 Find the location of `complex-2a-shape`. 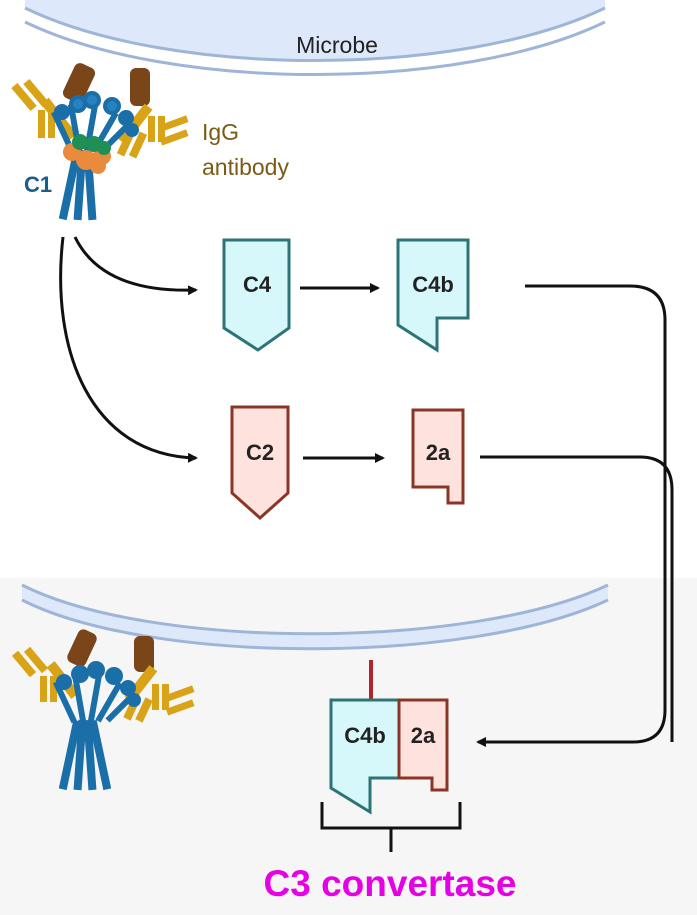

complex-2a-shape is located at coordinates (423, 745).